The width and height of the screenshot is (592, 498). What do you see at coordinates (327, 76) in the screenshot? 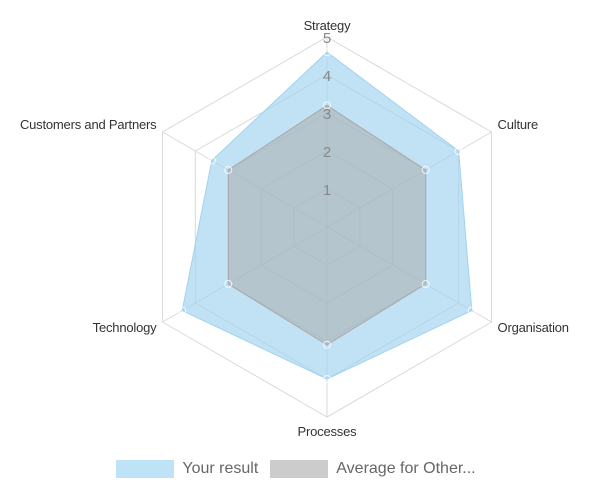
I see `tick-label-4: 4` at bounding box center [327, 76].